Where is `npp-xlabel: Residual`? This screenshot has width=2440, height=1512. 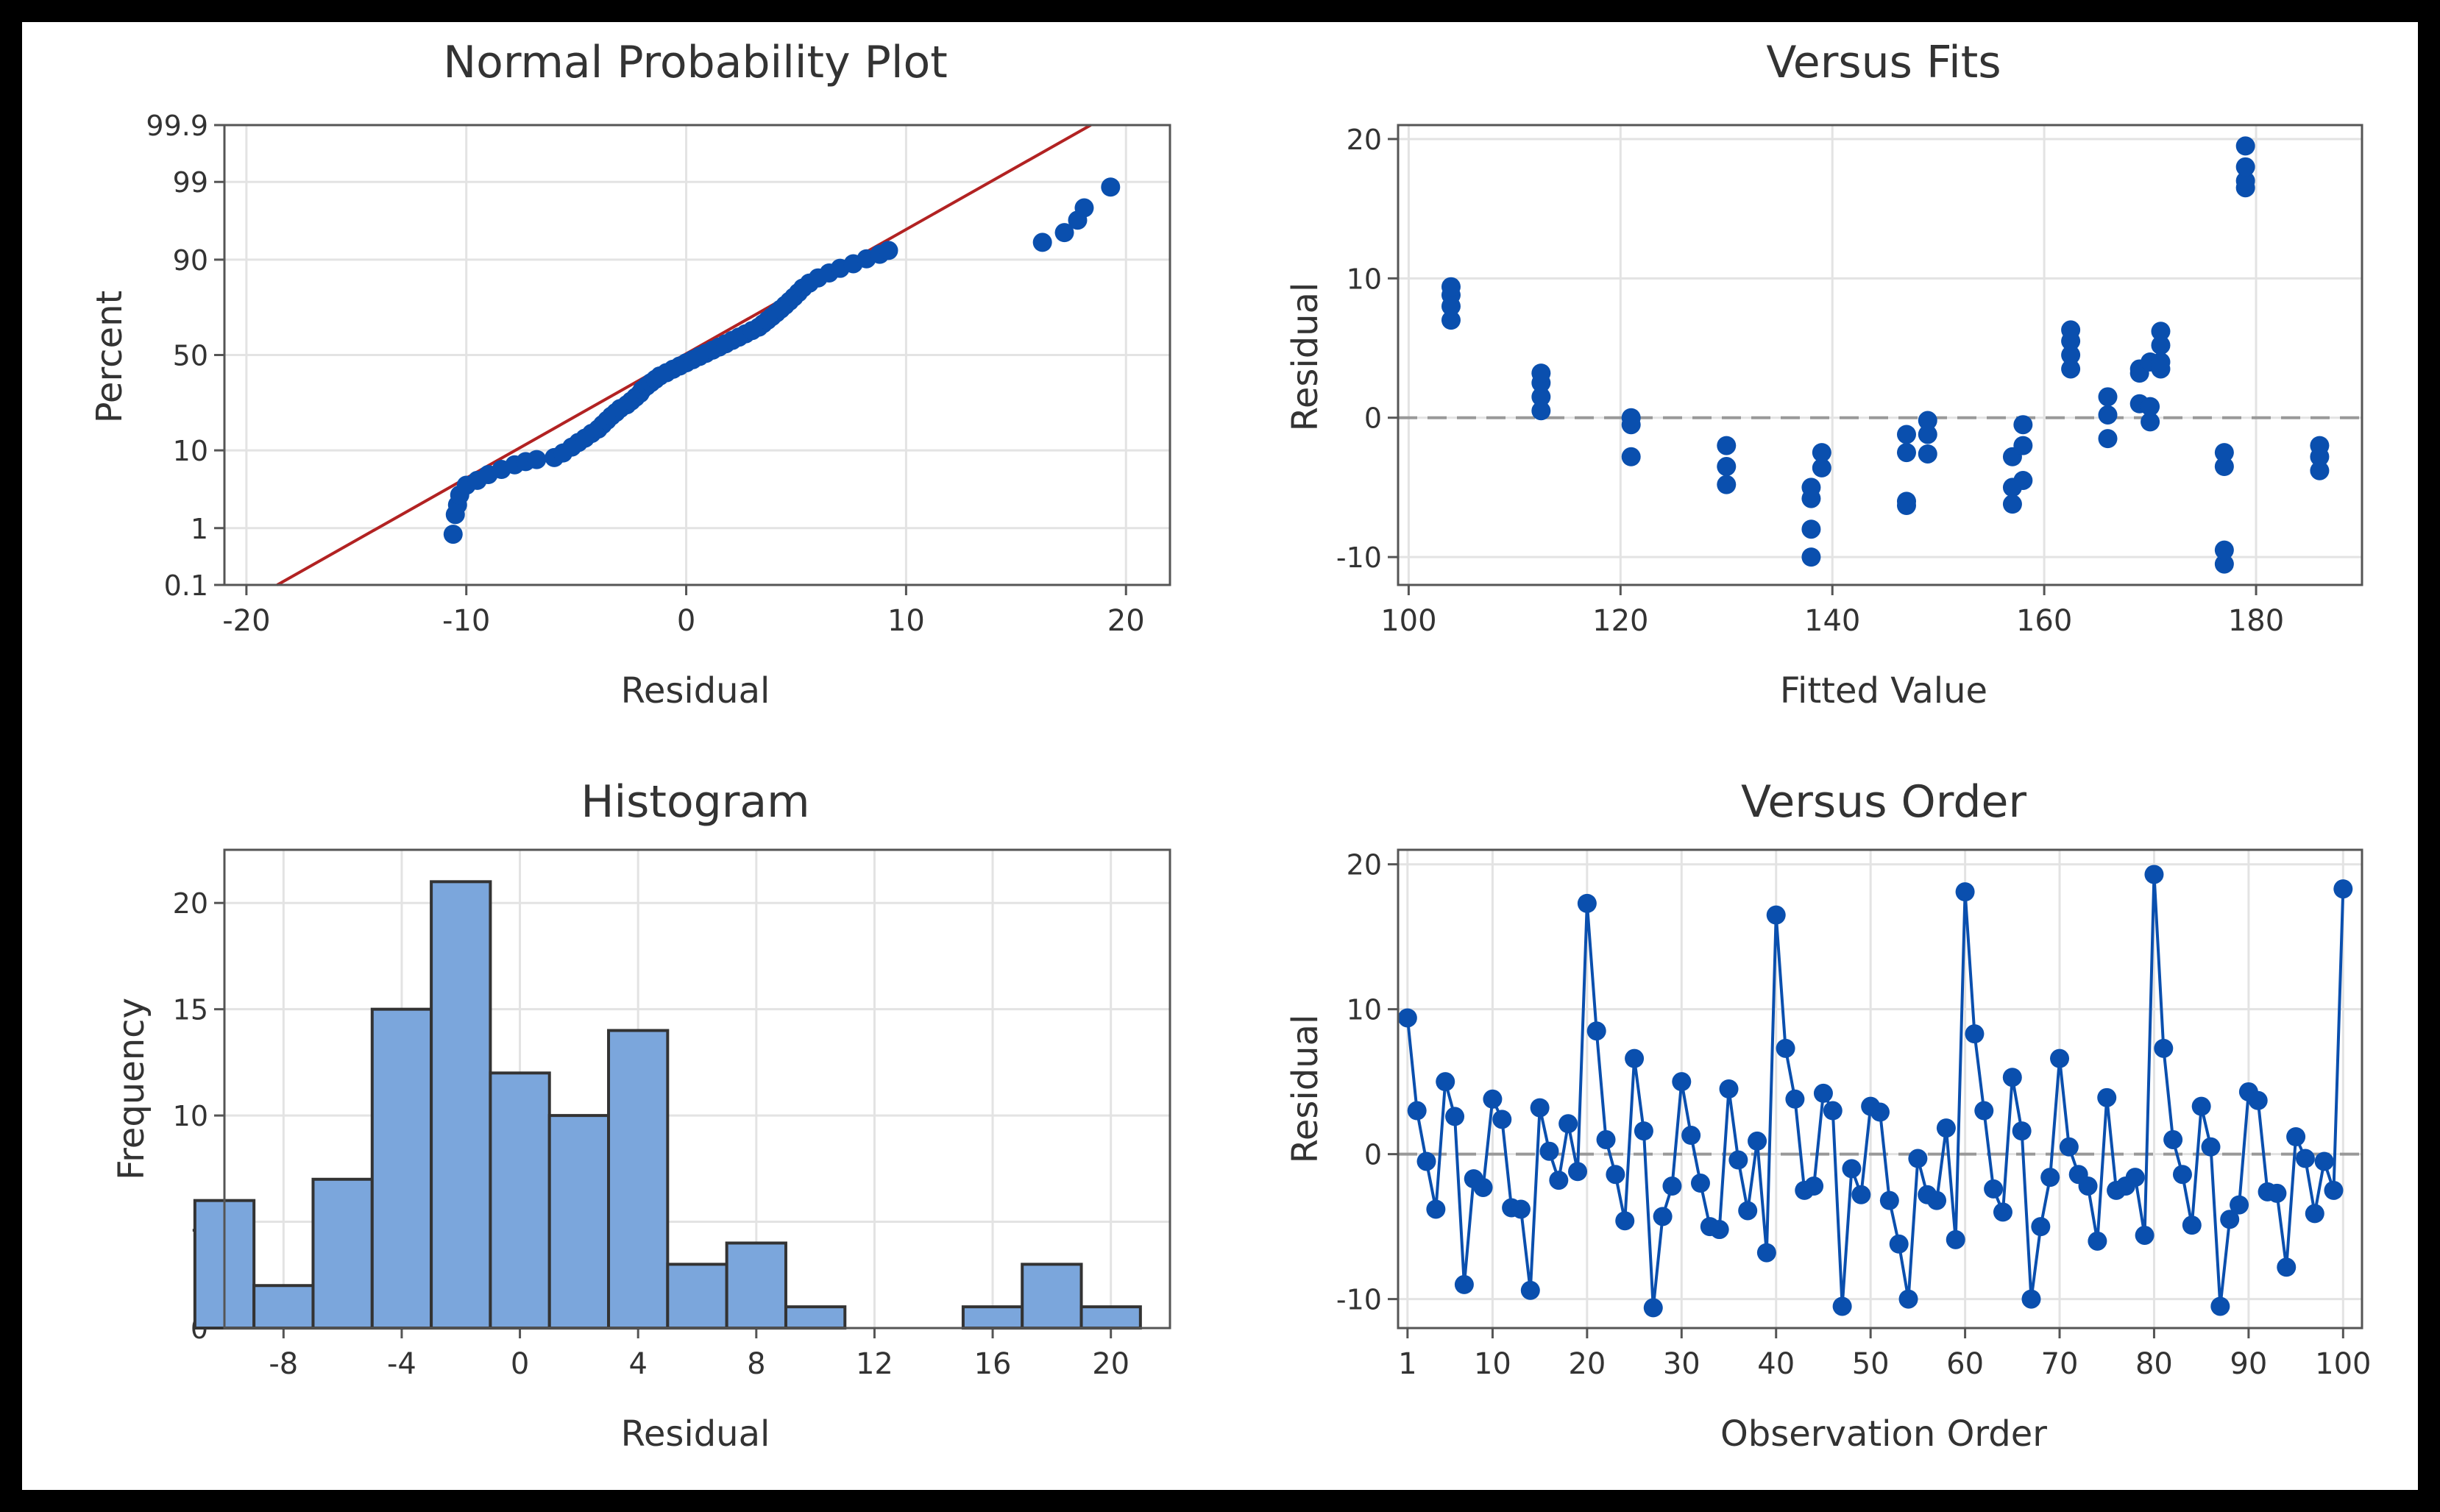
npp-xlabel: Residual is located at coordinates (695, 690).